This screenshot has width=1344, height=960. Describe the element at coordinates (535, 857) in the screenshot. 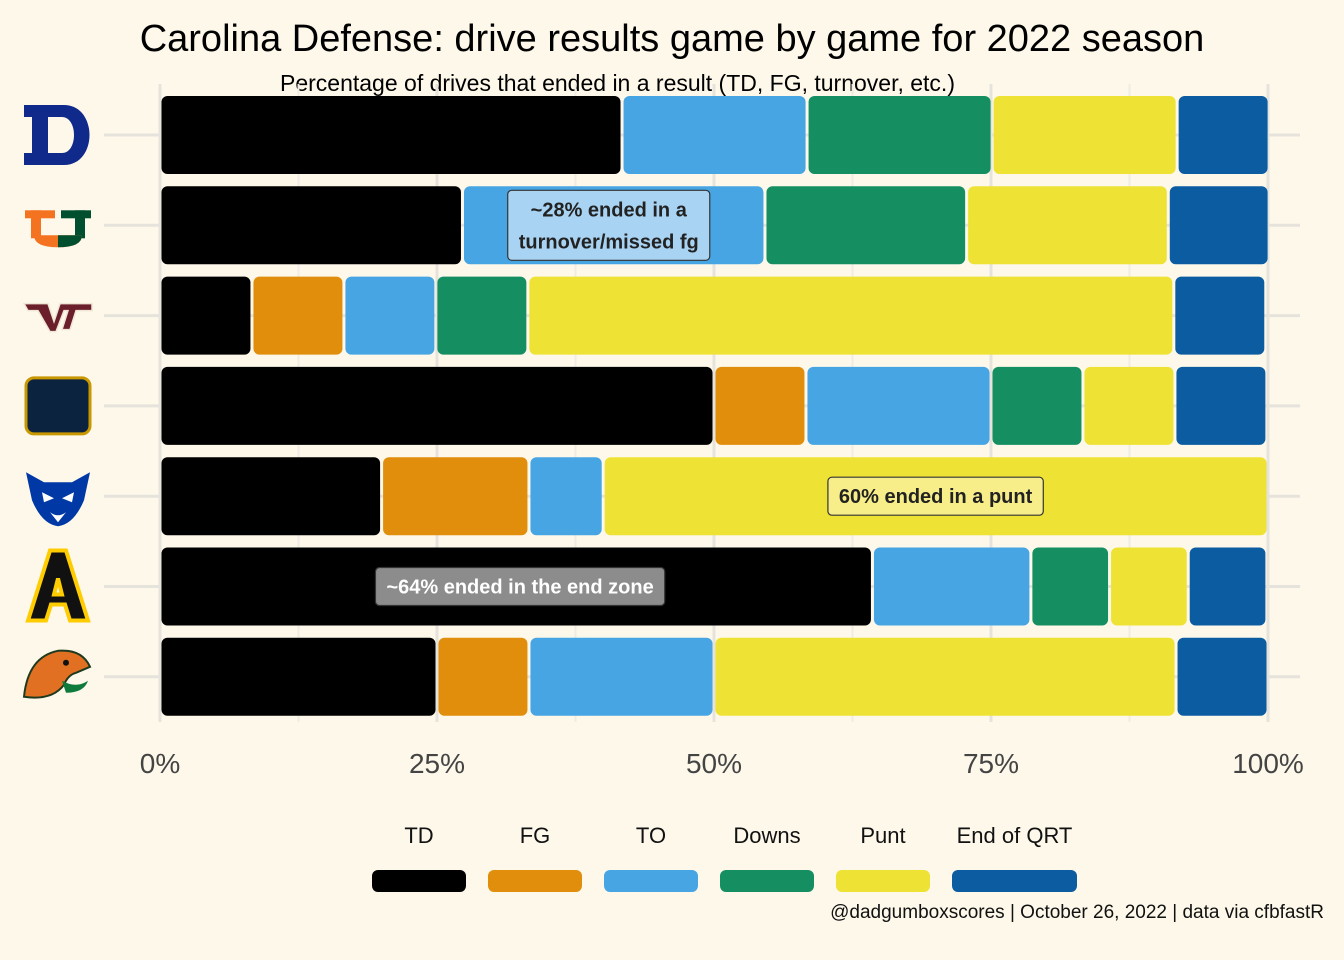

I see `legend-item: FG` at that location.